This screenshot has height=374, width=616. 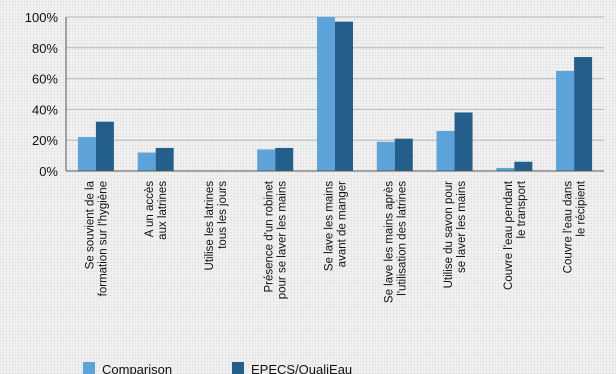 What do you see at coordinates (582, 208) in the screenshot?
I see `category-label: le récipient` at bounding box center [582, 208].